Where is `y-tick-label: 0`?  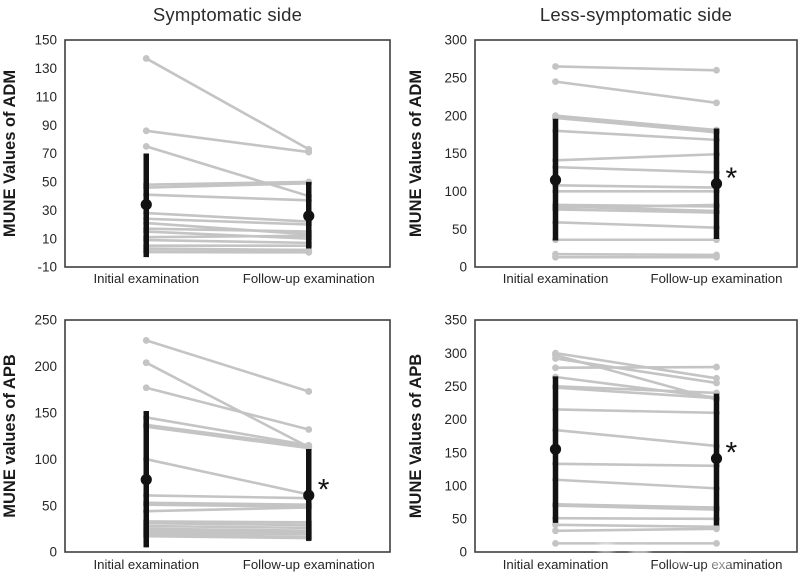 y-tick-label: 0 is located at coordinates (463, 267).